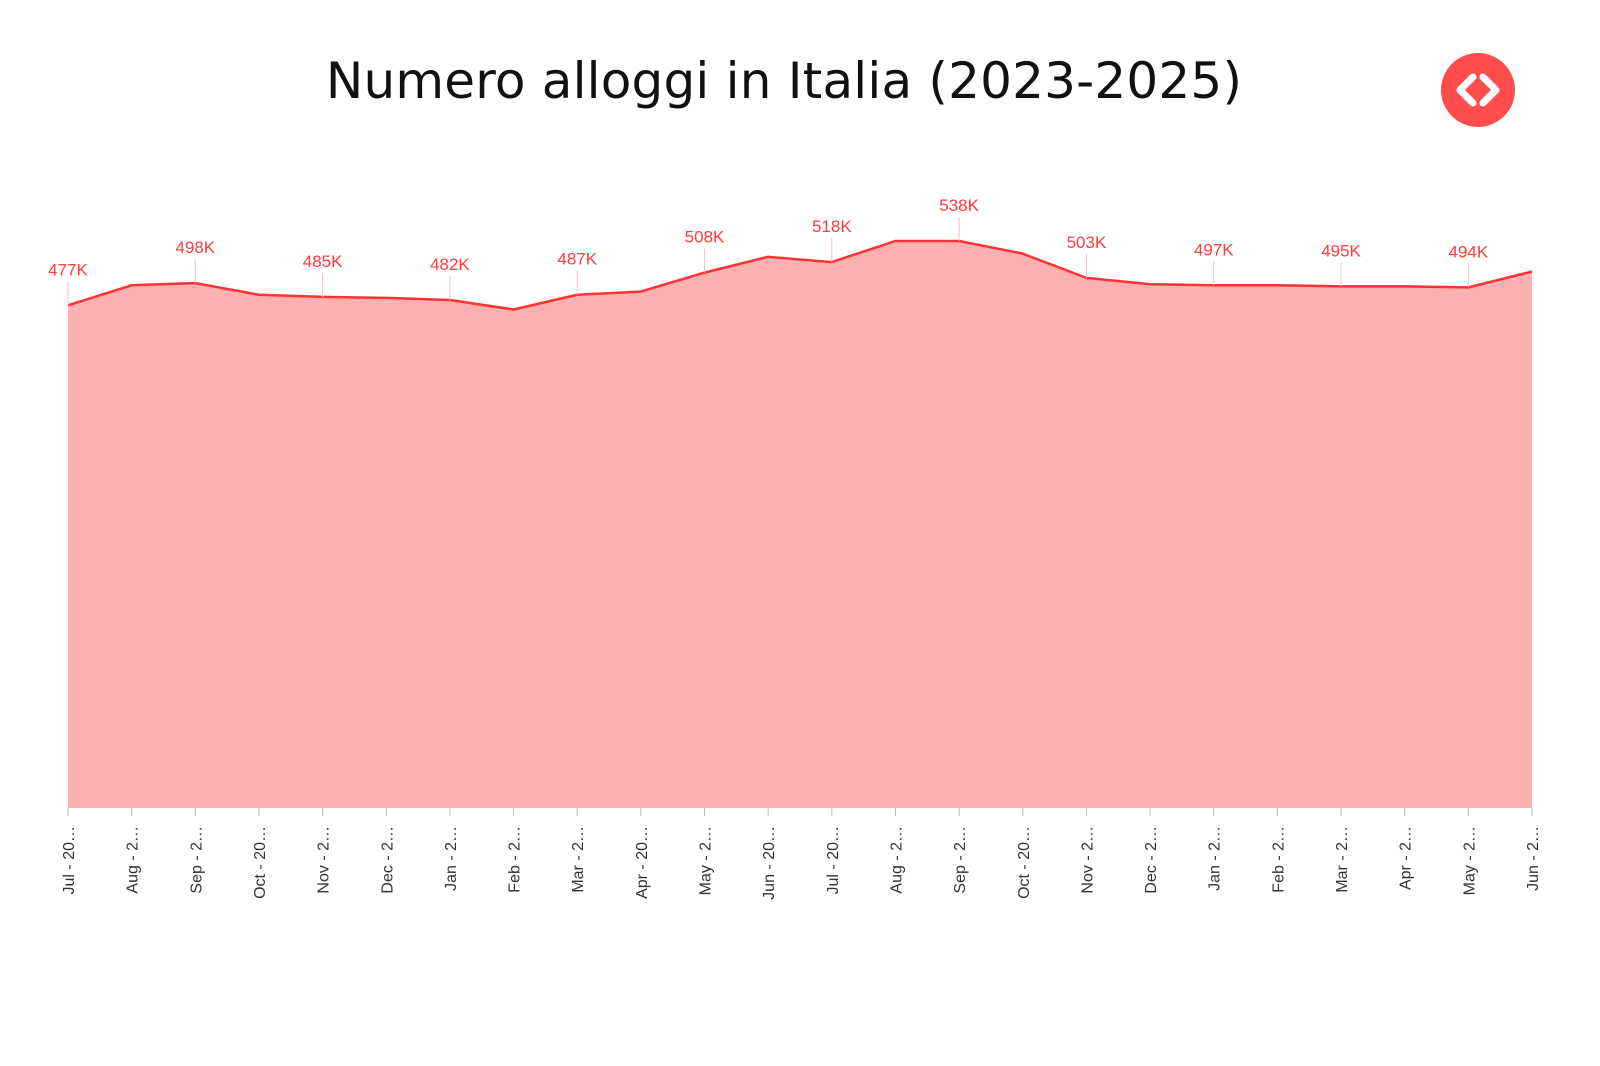 The height and width of the screenshot is (1066, 1600). What do you see at coordinates (68, 269) in the screenshot?
I see `data-label-0: 477K` at bounding box center [68, 269].